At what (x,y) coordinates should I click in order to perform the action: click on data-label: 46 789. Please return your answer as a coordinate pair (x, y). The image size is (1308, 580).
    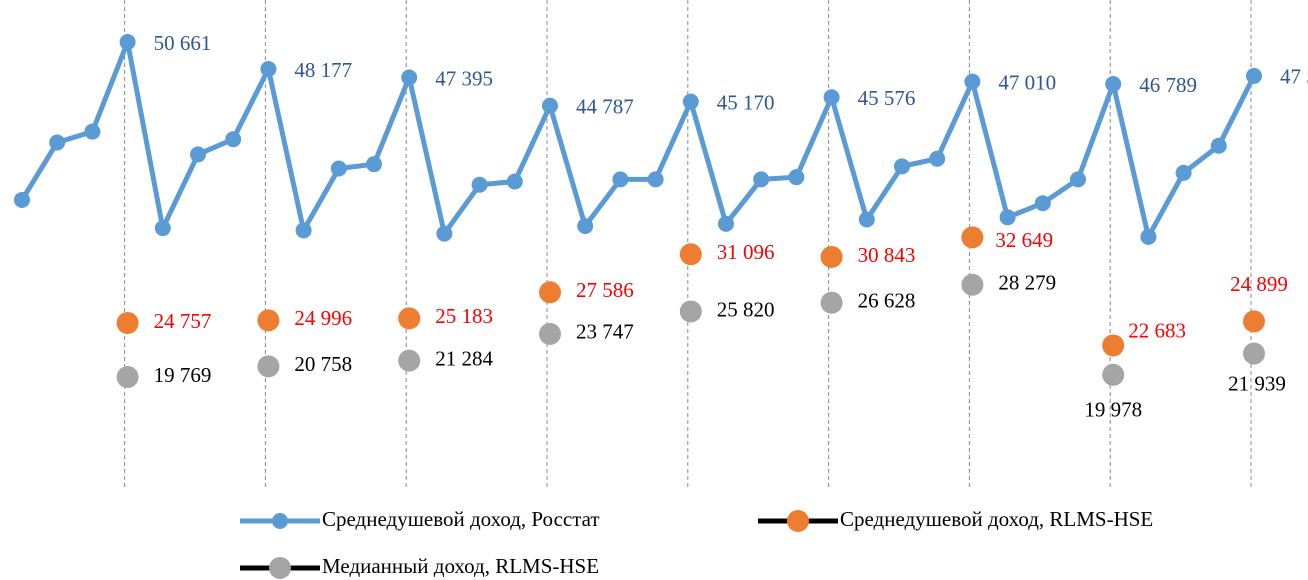
    Looking at the image, I should click on (1168, 85).